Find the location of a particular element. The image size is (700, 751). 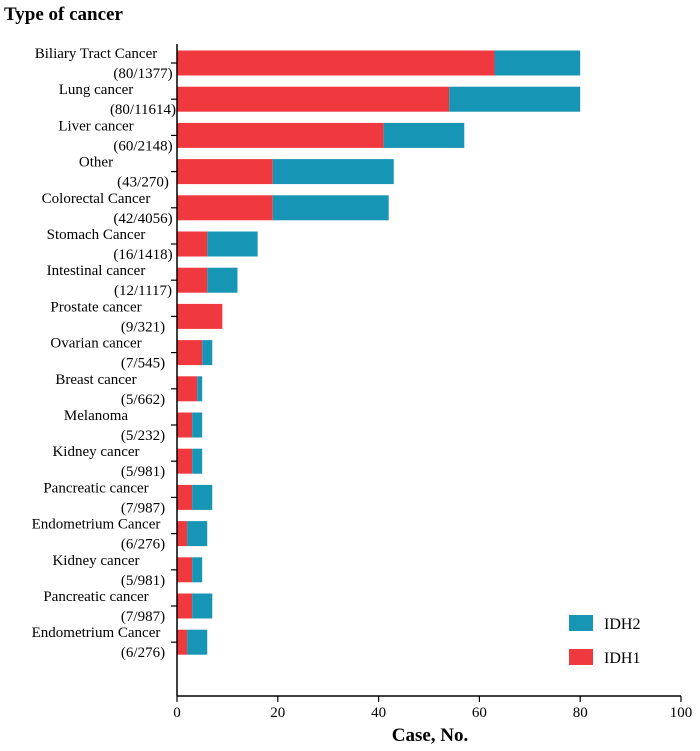

x-tick-label-60: 60 is located at coordinates (479, 713).